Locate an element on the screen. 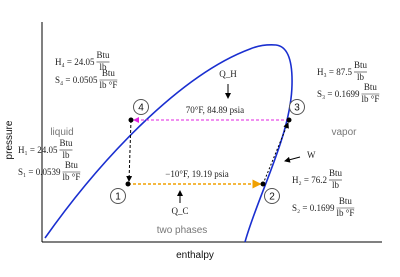 The height and width of the screenshot is (277, 400). compression-line is located at coordinates (275, 153).